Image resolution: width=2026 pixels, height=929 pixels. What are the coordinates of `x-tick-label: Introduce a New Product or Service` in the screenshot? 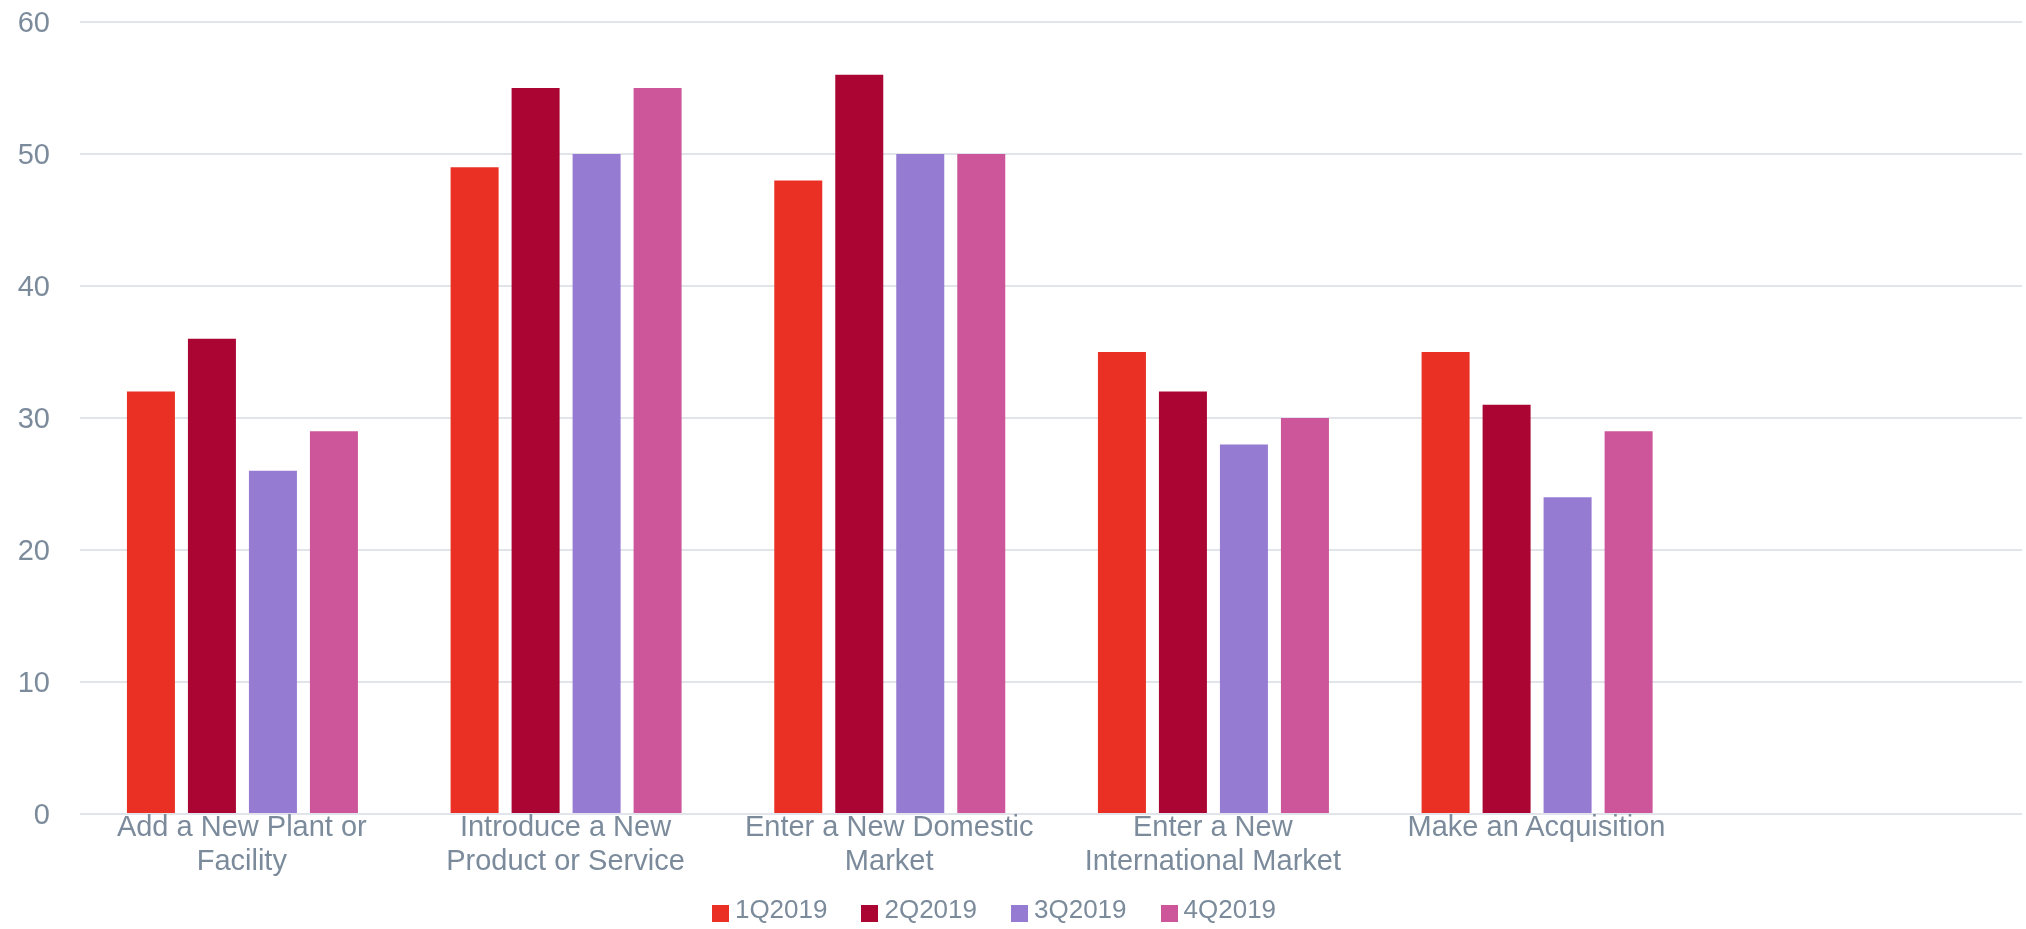 It's located at (565, 843).